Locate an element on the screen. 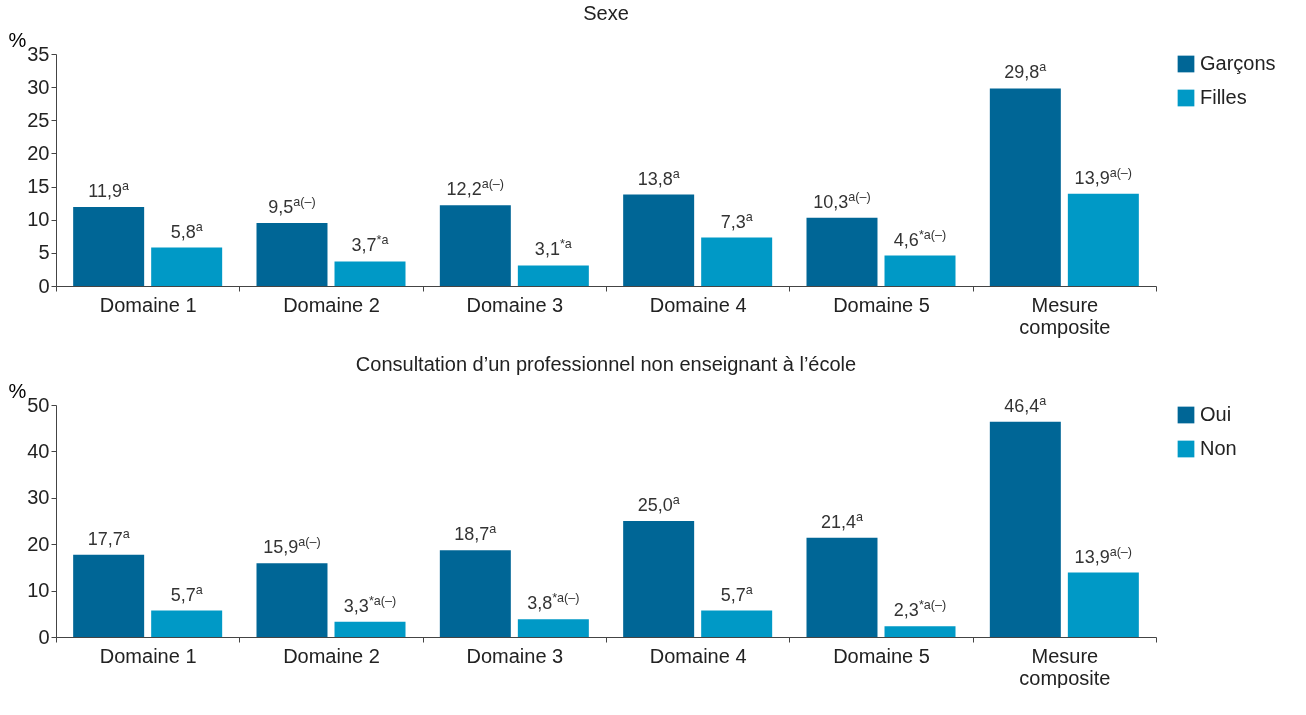 Image resolution: width=1306 pixels, height=715 pixels. data-label: 11,9$^{a}$ is located at coordinates (109, 190).